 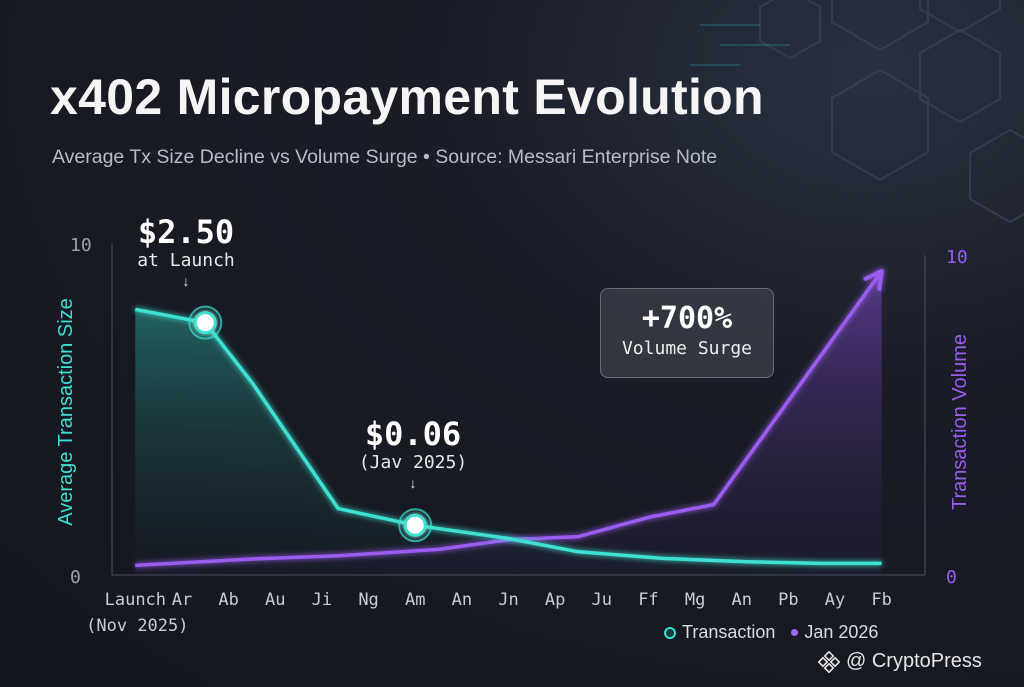 What do you see at coordinates (75, 577) in the screenshot?
I see `left-tick-label: 0` at bounding box center [75, 577].